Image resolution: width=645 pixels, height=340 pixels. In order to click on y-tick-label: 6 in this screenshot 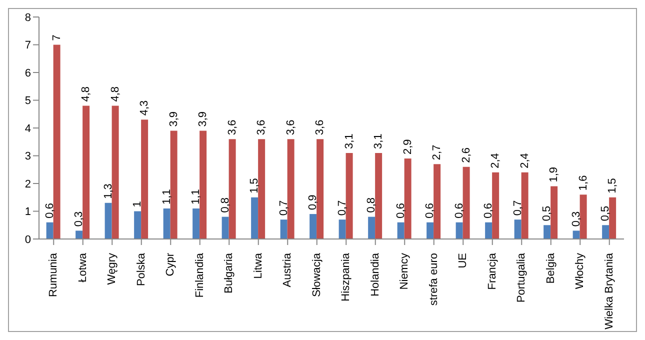, I will do `click(27, 73)`.